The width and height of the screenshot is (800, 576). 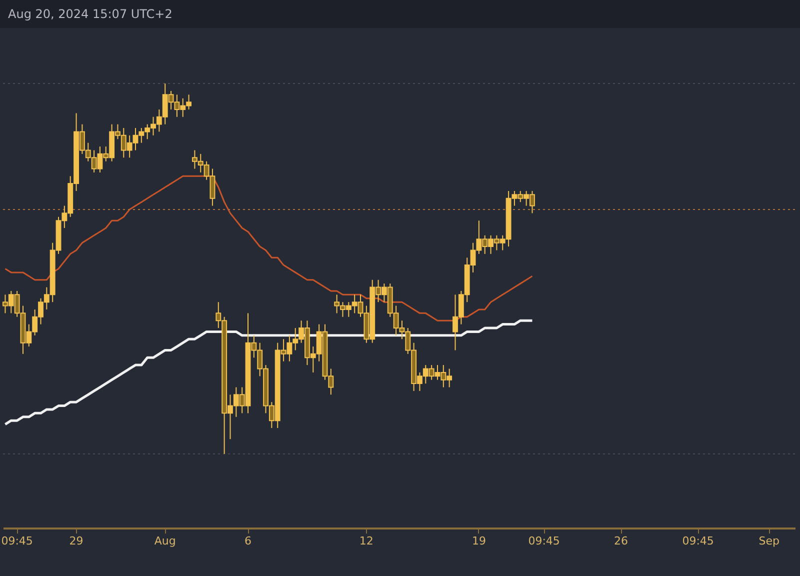 What do you see at coordinates (621, 541) in the screenshot?
I see `x-tick-label: 26` at bounding box center [621, 541].